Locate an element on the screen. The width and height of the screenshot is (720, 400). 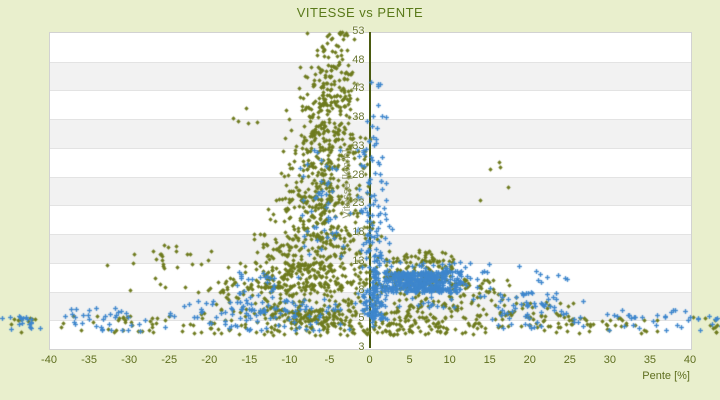
x-tick-label: 40 is located at coordinates (690, 360).